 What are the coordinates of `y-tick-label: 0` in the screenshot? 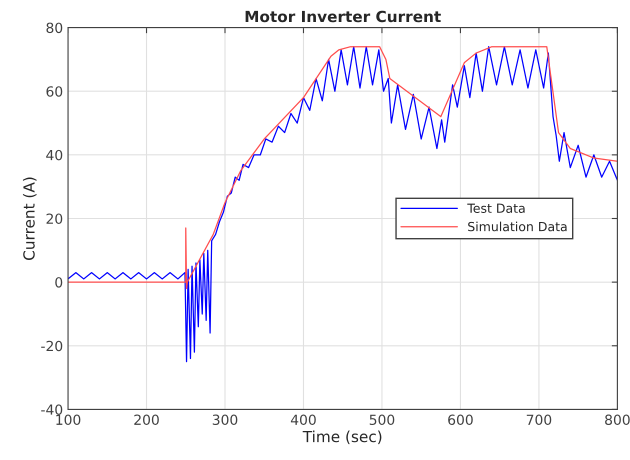 It's located at (58, 282).